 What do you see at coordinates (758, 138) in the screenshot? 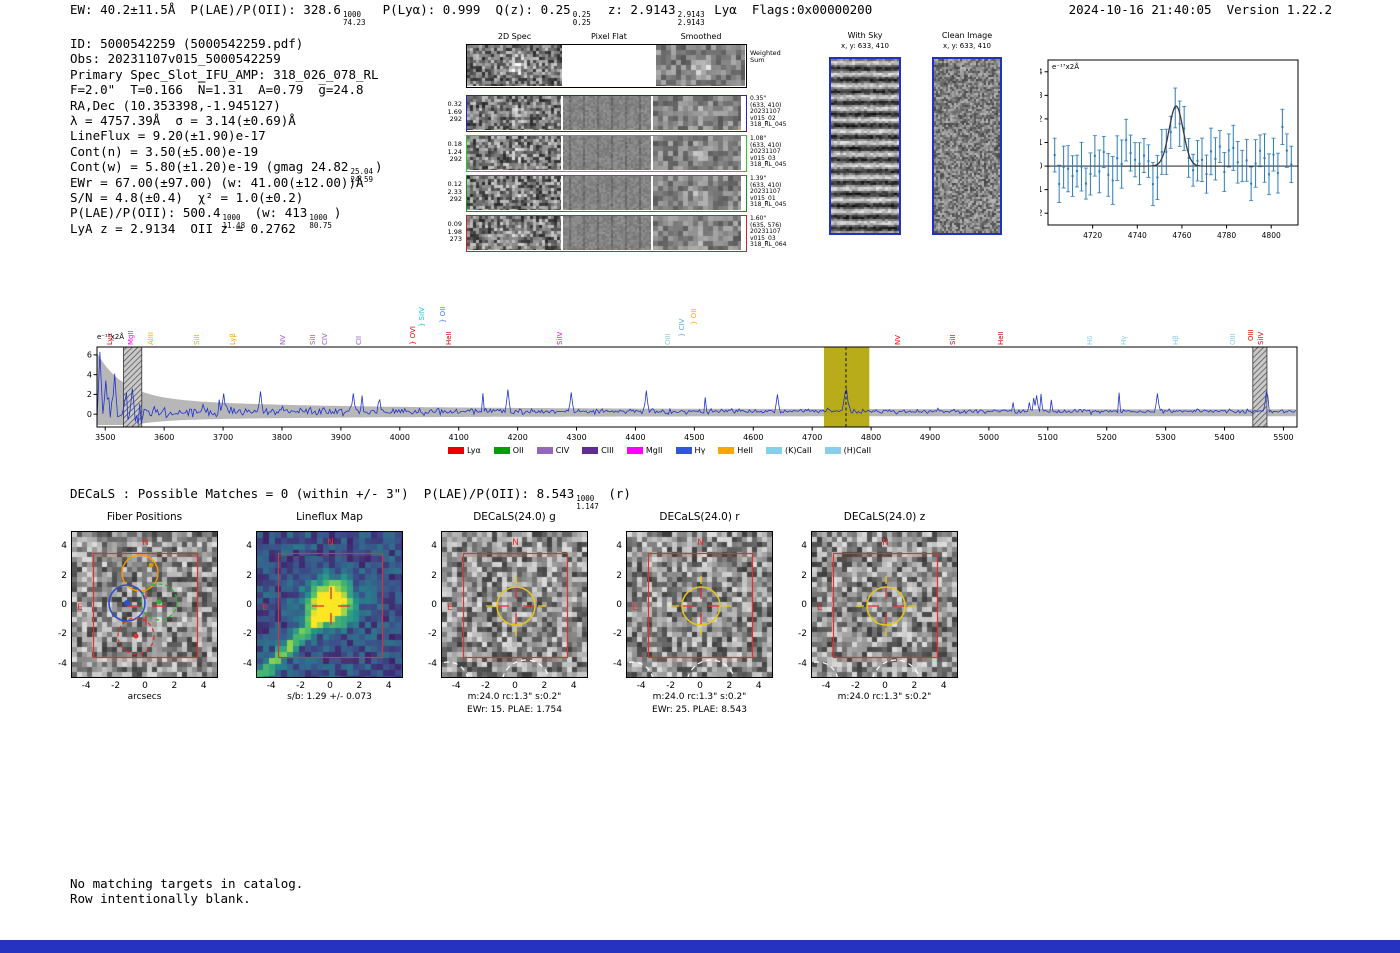
I see `row-right-value: 1.08"` at bounding box center [758, 138].